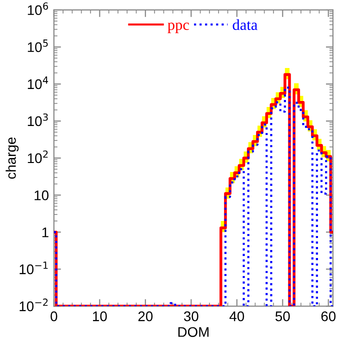  What do you see at coordinates (45, 233) in the screenshot?
I see `y-tick-label: 1` at bounding box center [45, 233].